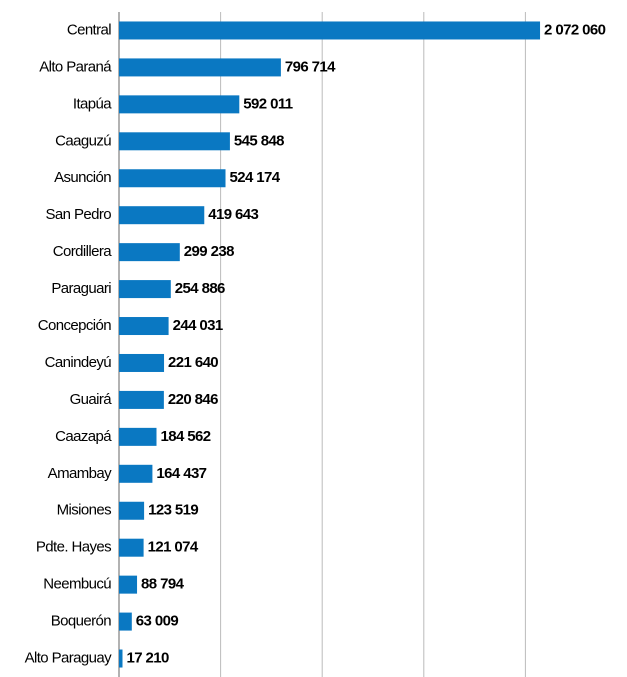  What do you see at coordinates (83, 140) in the screenshot?
I see `category-label: Caaguzú` at bounding box center [83, 140].